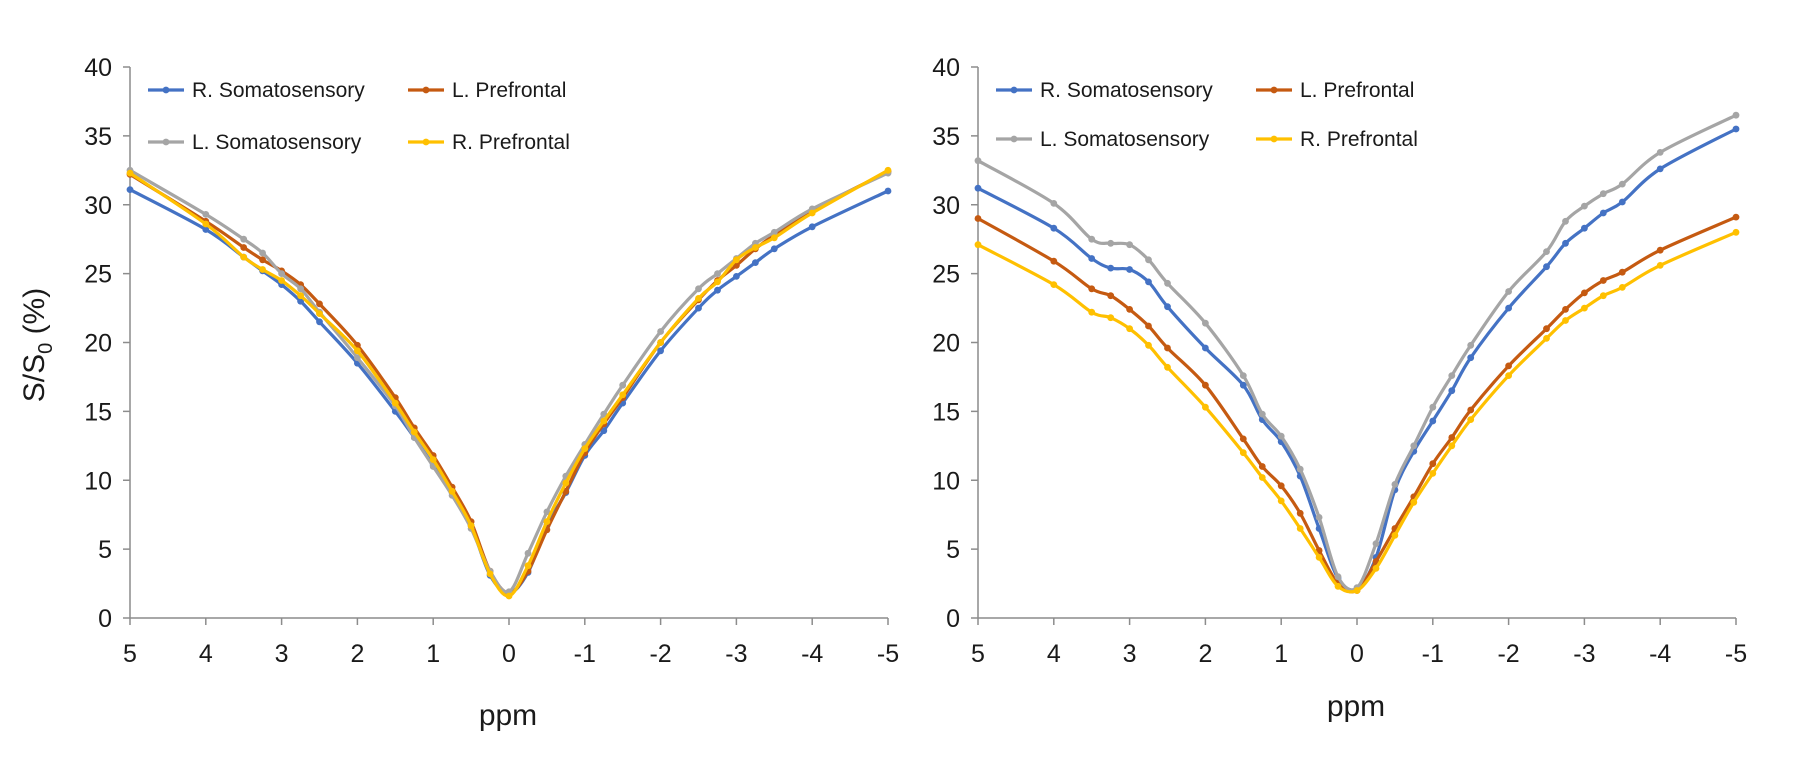 The width and height of the screenshot is (1793, 763). What do you see at coordinates (1584, 654) in the screenshot?
I see `x-tick-label: -3` at bounding box center [1584, 654].